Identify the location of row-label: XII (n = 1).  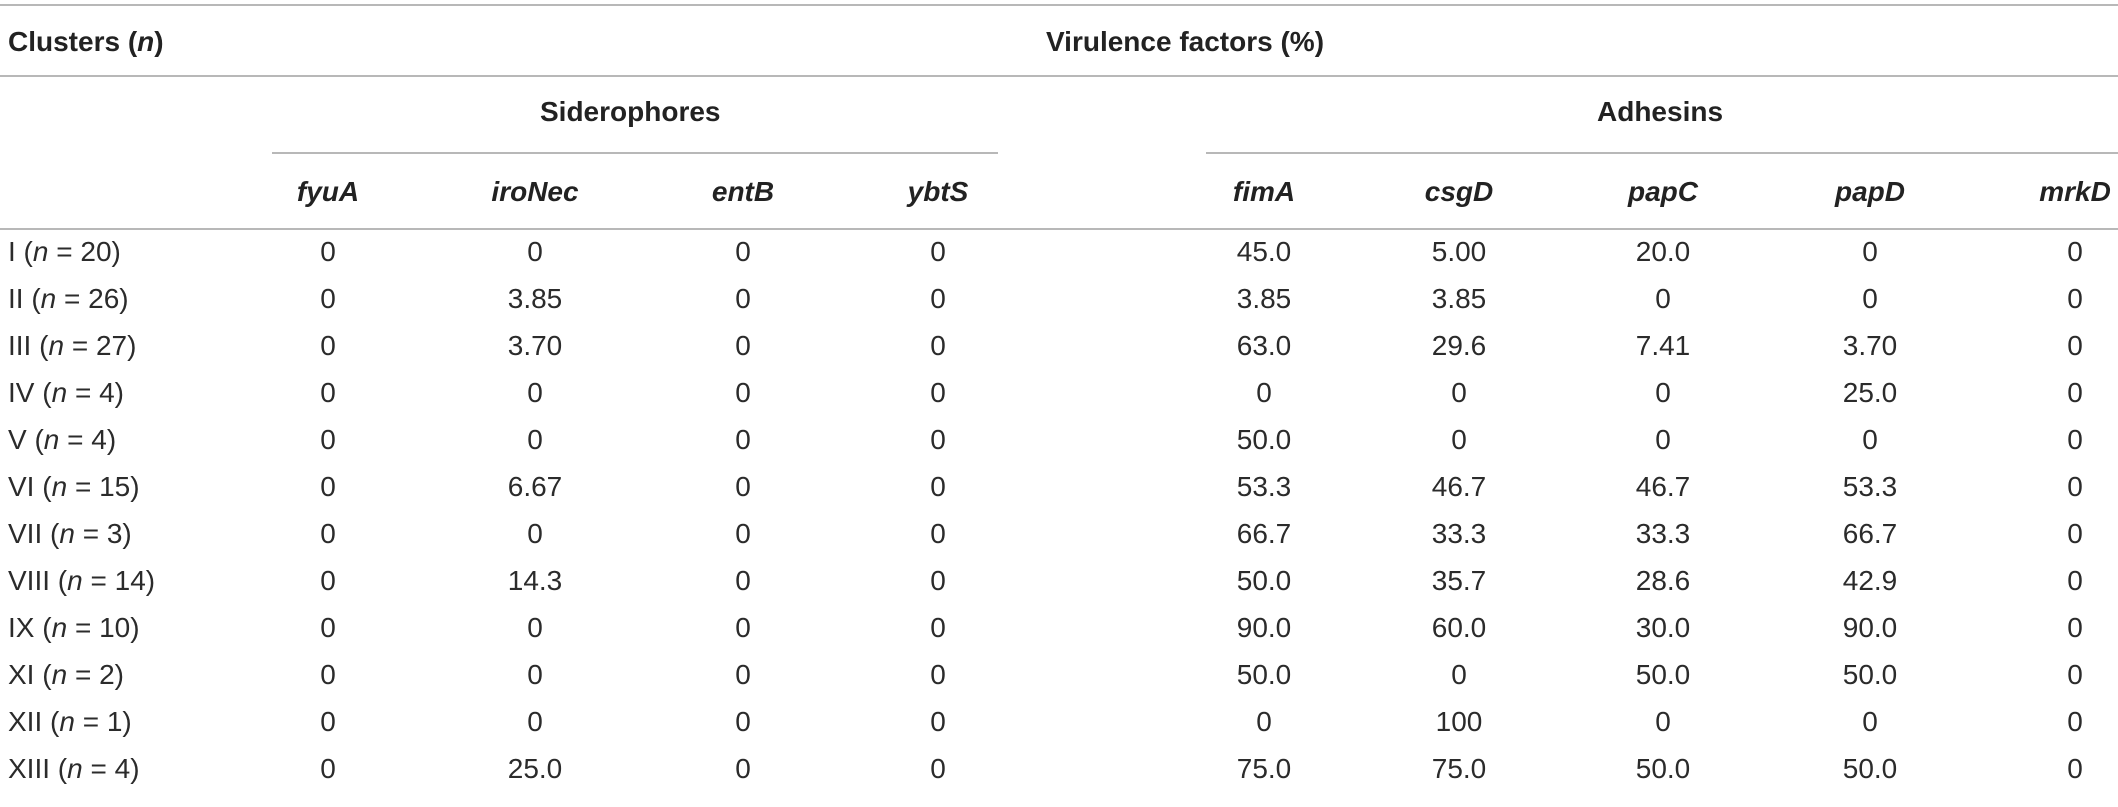
(70, 721).